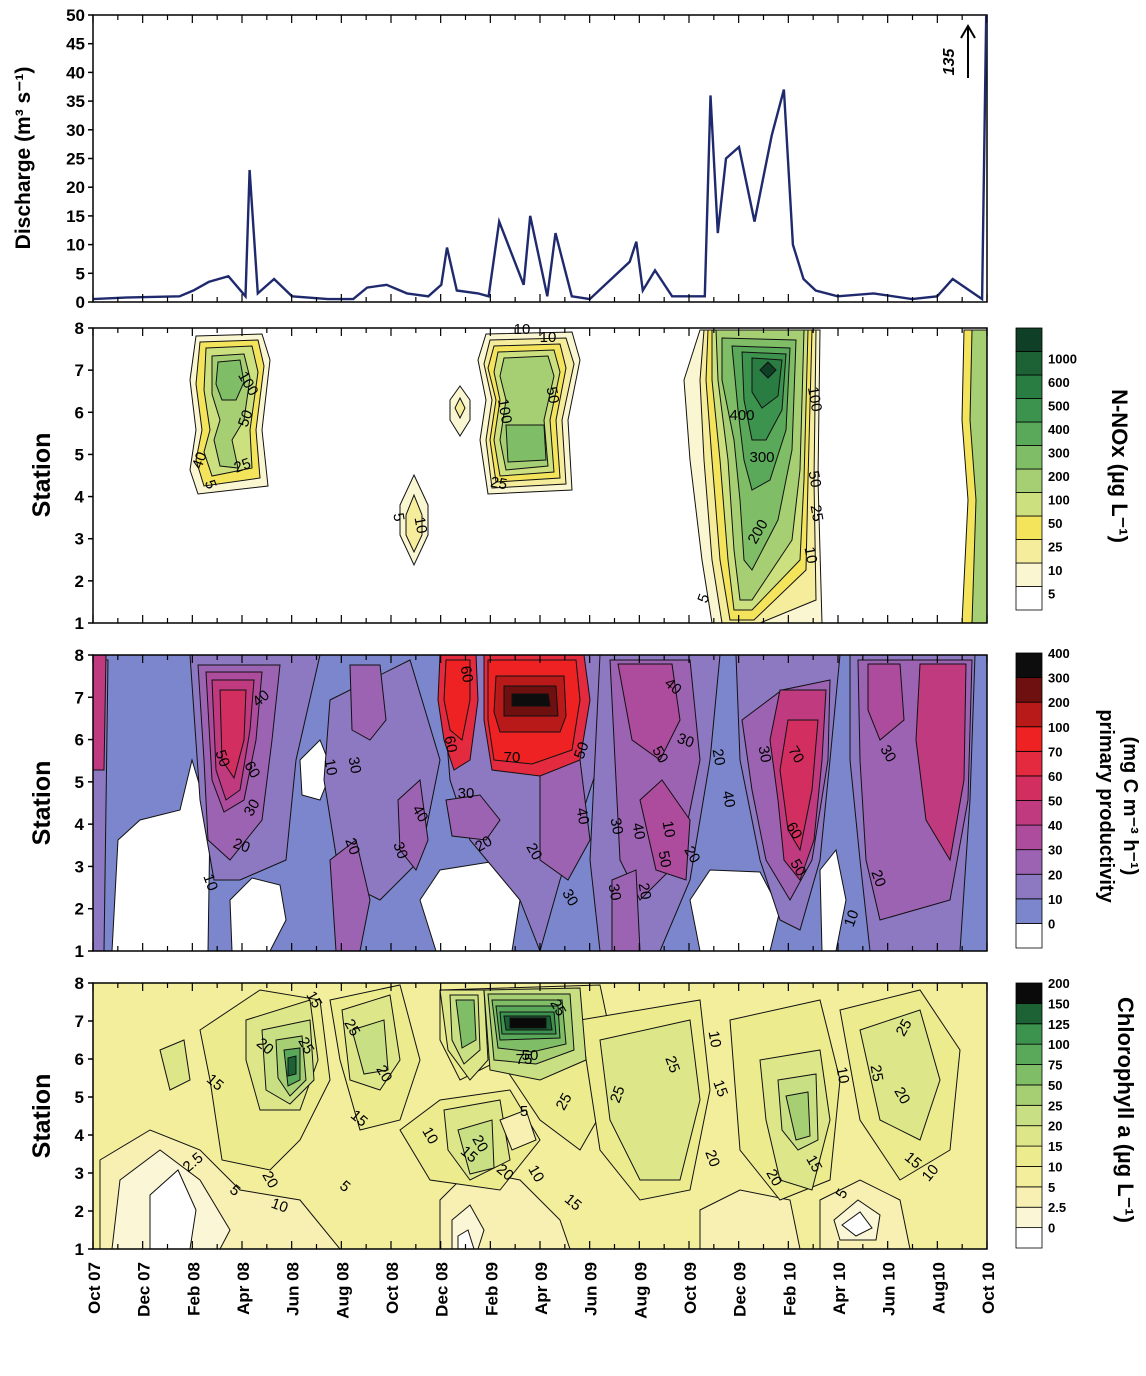  Describe the element at coordinates (491, 1289) in the screenshot. I see `x-tick-label: Feb 09` at that location.